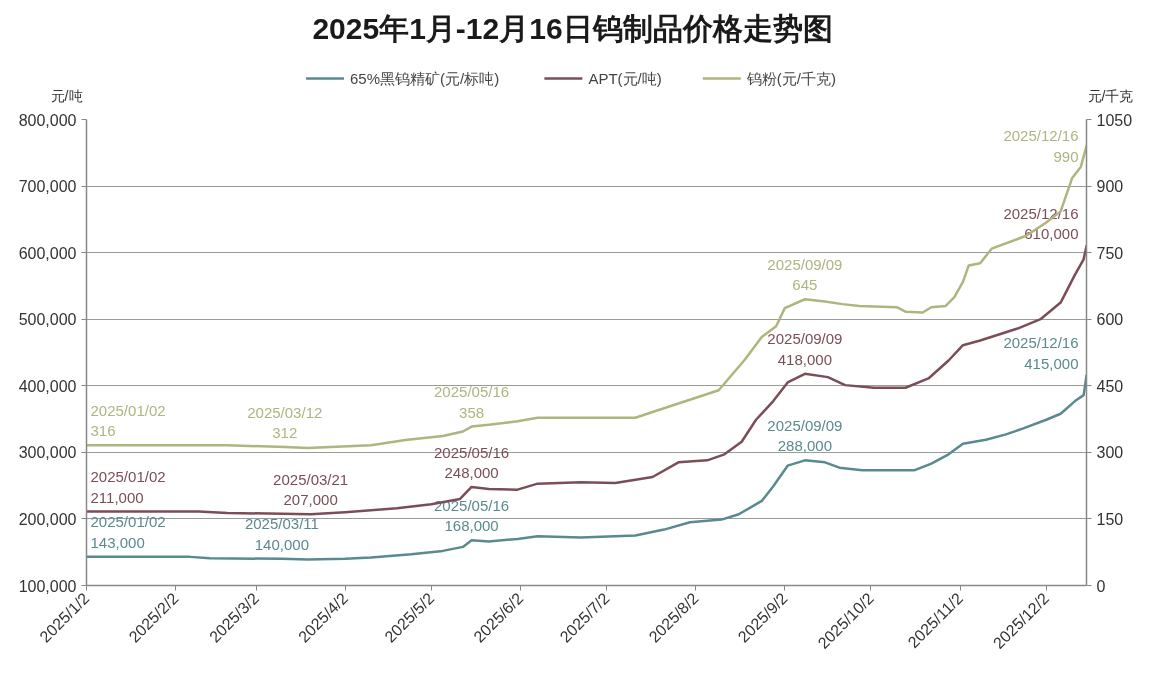 The height and width of the screenshot is (691, 1160). What do you see at coordinates (805, 349) in the screenshot?
I see `data-label: 2025/09/09 418,000` at bounding box center [805, 349].